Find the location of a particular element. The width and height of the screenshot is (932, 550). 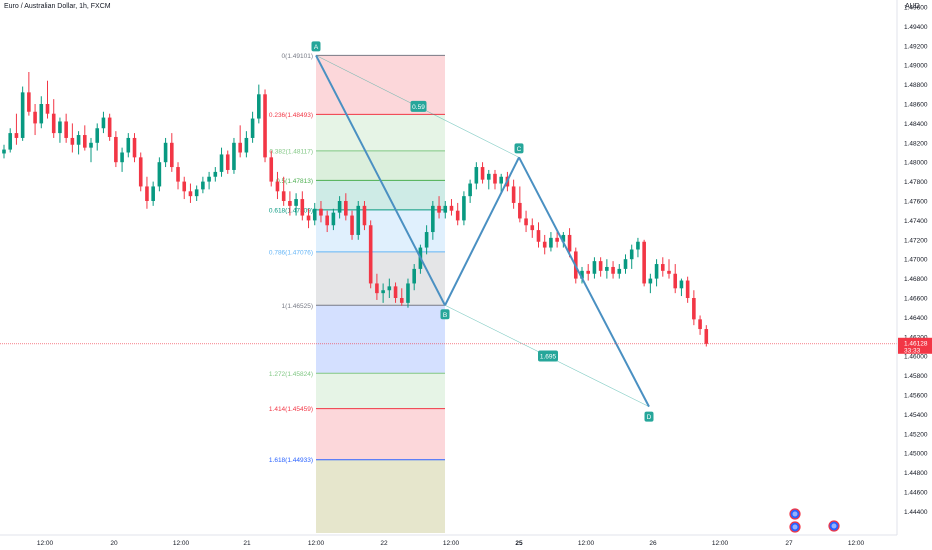

time-tick-label: 21 is located at coordinates (247, 543).